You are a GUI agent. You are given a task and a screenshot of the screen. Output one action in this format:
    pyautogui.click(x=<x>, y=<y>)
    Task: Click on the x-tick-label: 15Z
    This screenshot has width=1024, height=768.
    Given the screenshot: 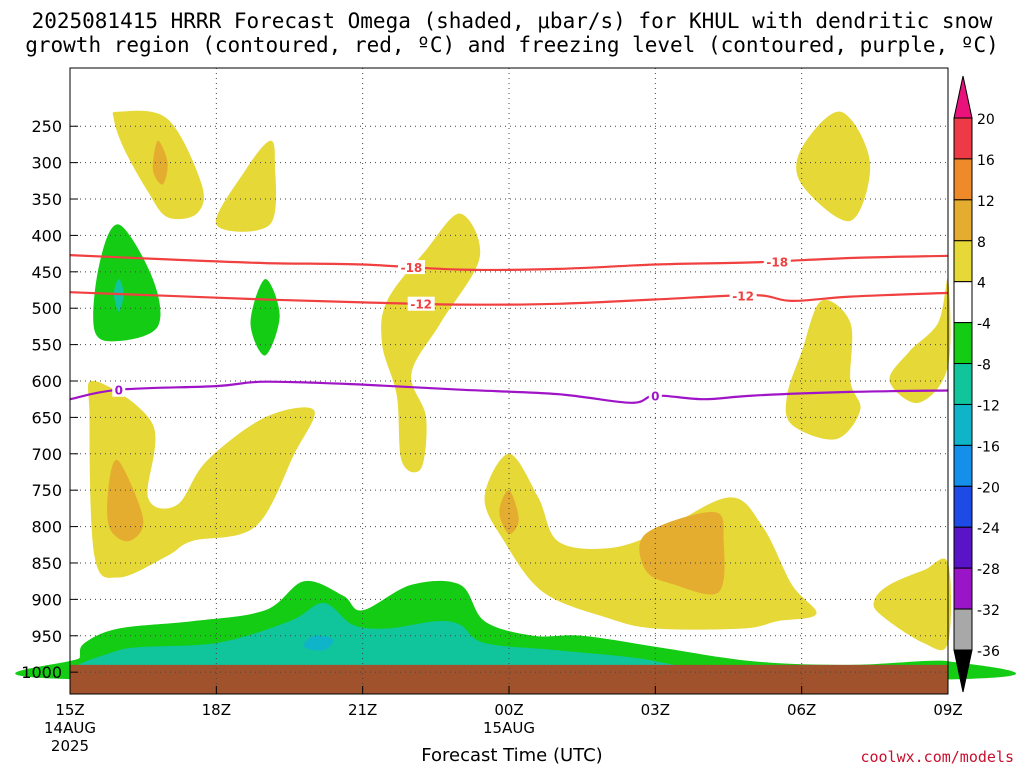 What is the action you would take?
    pyautogui.click(x=69, y=710)
    